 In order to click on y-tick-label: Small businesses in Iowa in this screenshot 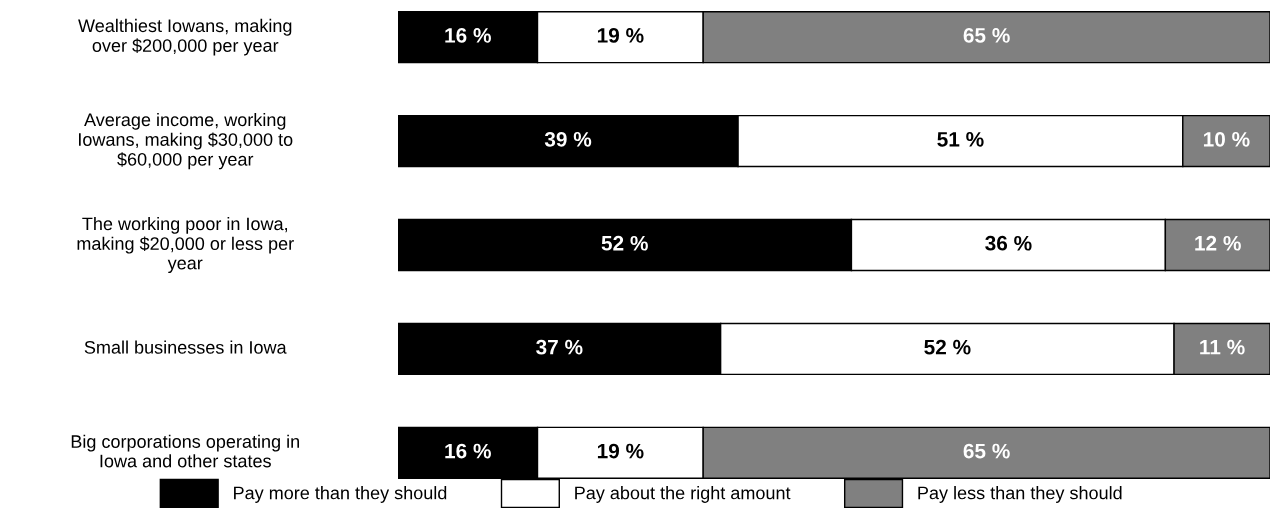, I will do `click(185, 347)`.